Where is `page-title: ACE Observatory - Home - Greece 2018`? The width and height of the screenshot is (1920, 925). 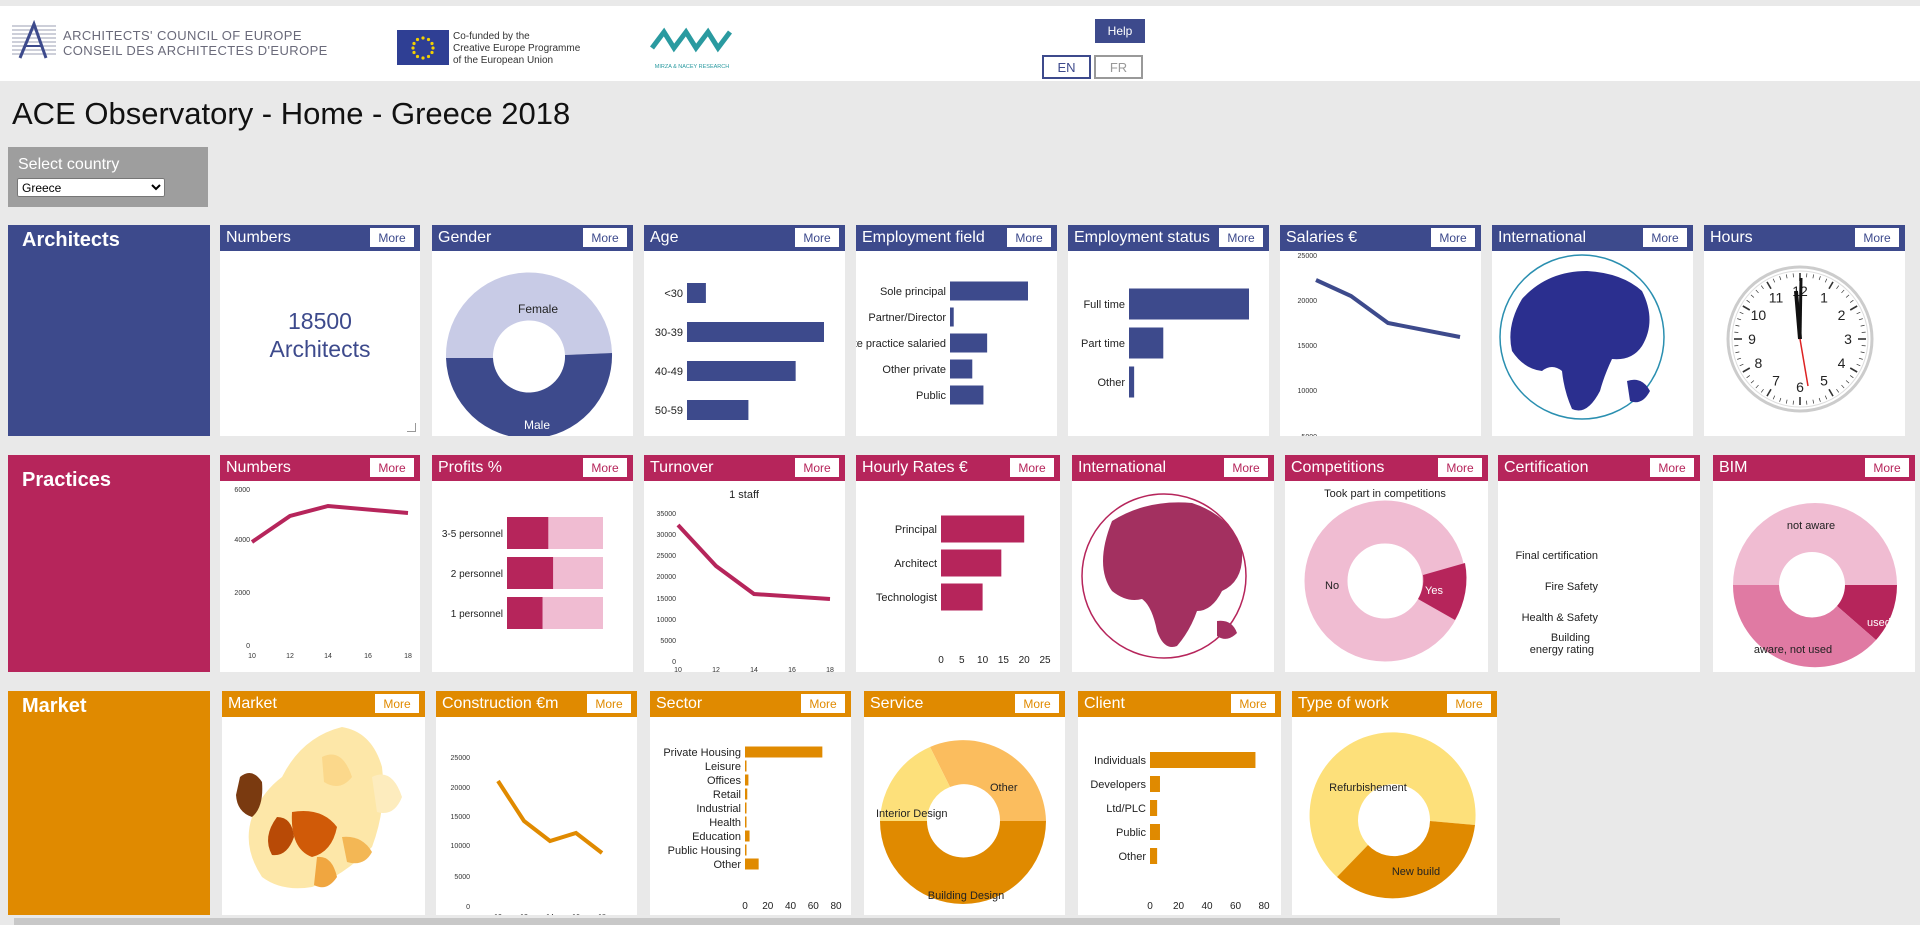
page-title: ACE Observatory - Home - Greece 2018 is located at coordinates (291, 113).